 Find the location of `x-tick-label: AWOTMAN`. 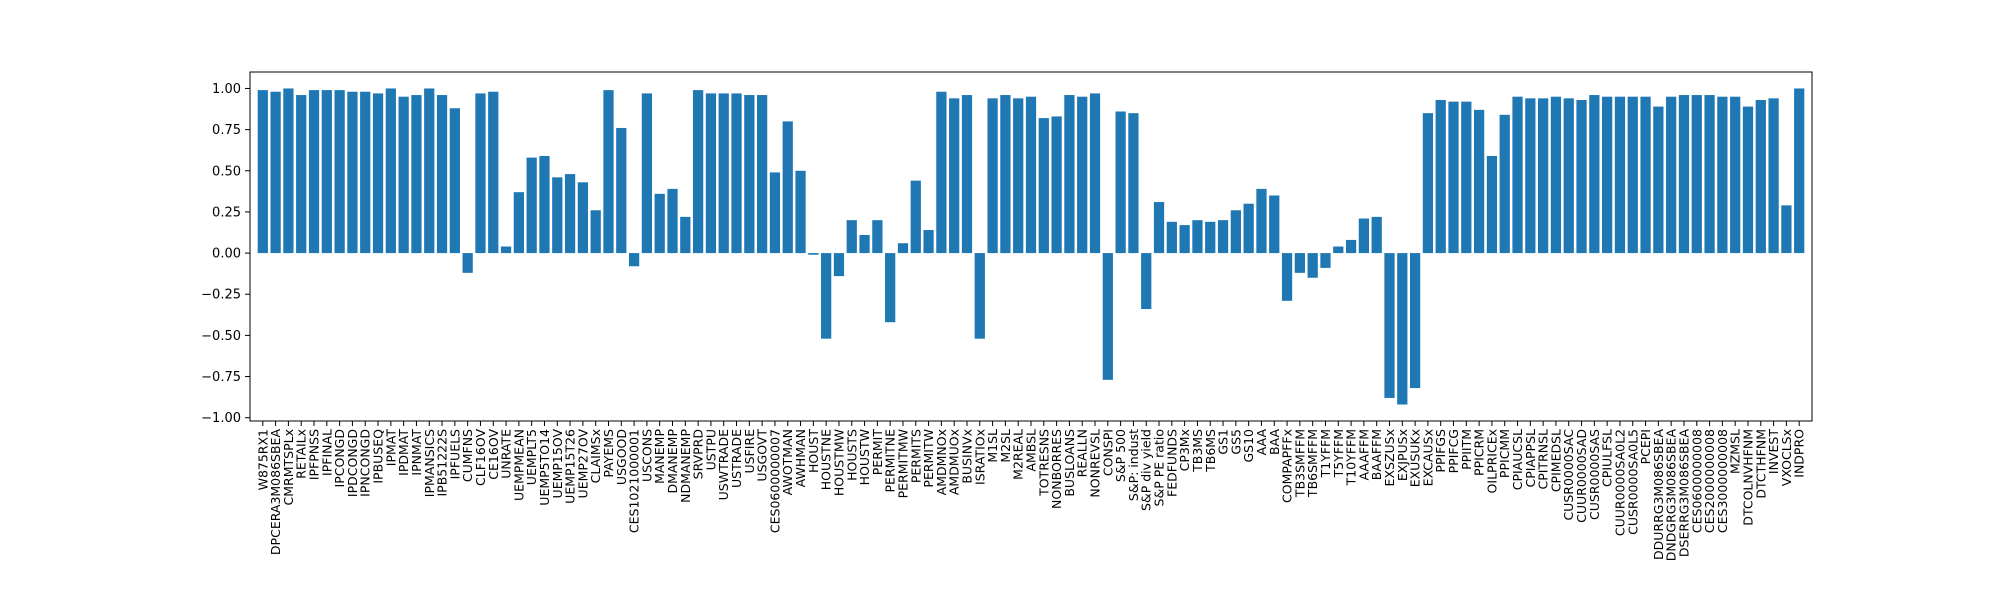

x-tick-label: AWOTMAN is located at coordinates (787, 462).